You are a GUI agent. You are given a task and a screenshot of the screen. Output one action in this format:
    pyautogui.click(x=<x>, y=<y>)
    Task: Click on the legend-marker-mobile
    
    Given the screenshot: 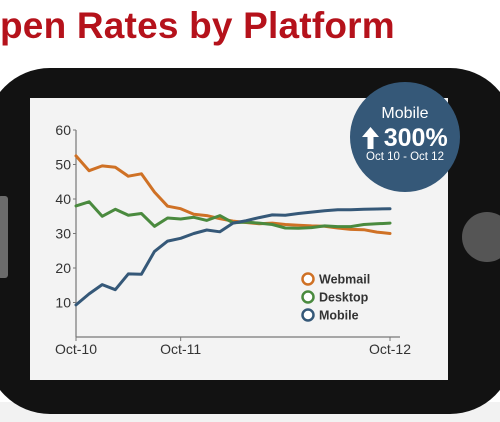 What is the action you would take?
    pyautogui.click(x=308, y=315)
    